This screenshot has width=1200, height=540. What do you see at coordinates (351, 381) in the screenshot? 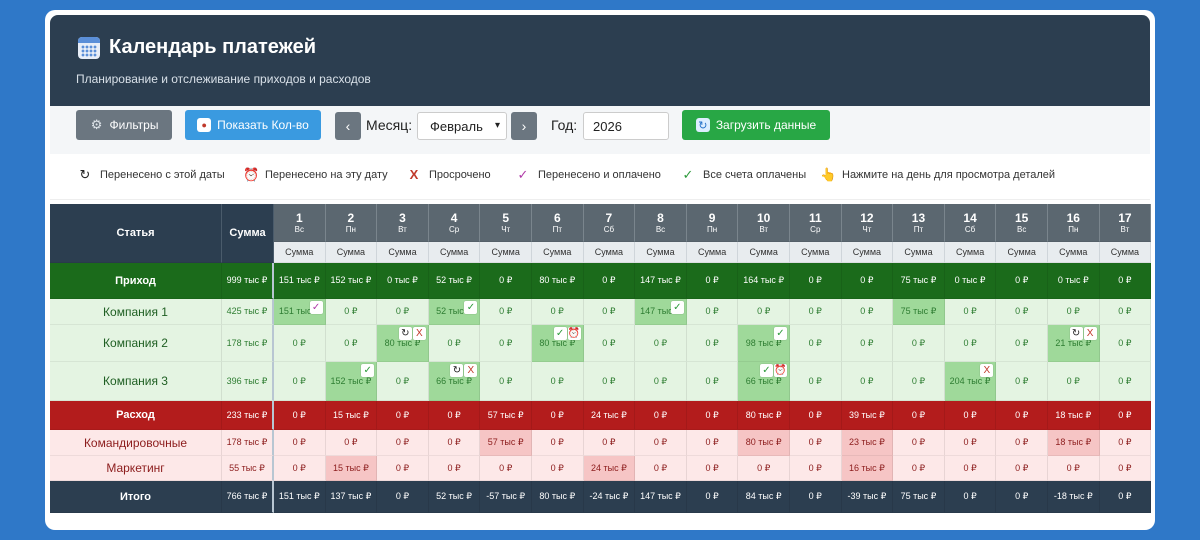
I see `day-cell: 152 тыс ₽ ✓` at bounding box center [351, 381].